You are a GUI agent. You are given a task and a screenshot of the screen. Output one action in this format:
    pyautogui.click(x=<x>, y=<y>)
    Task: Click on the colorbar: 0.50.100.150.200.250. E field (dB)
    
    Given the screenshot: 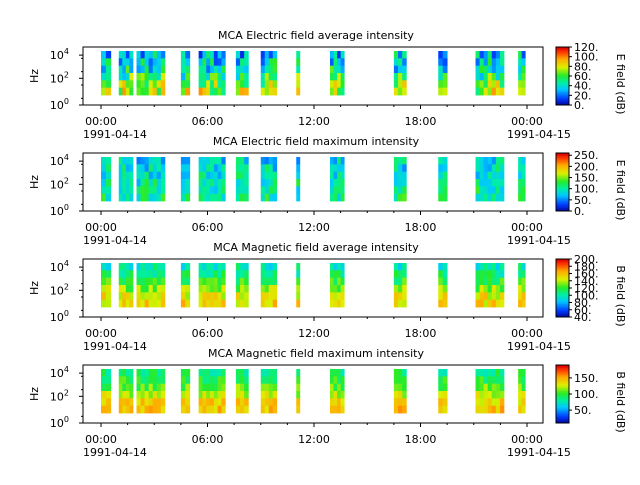 What is the action you would take?
    pyautogui.click(x=591, y=184)
    